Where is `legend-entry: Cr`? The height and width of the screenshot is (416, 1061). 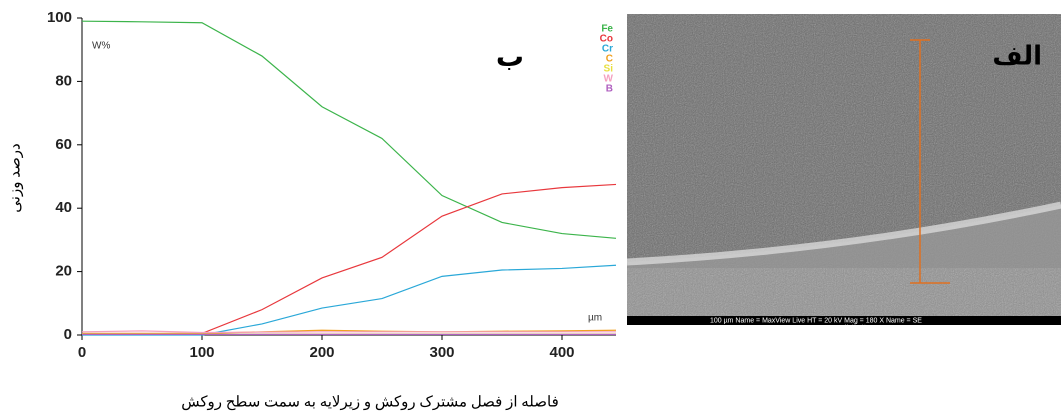 legend-entry: Cr is located at coordinates (607, 49).